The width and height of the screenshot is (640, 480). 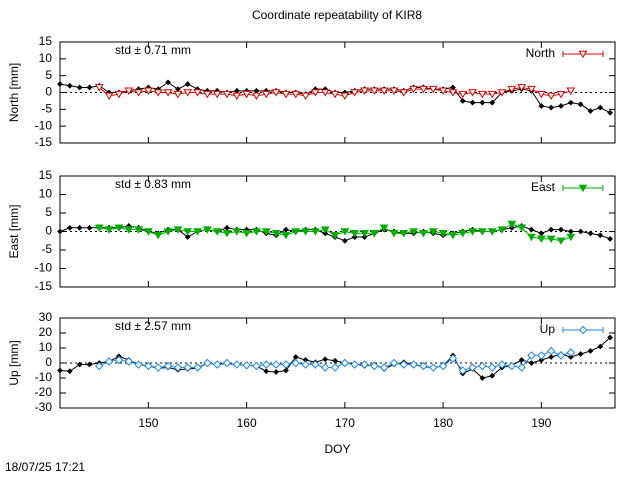 What do you see at coordinates (44, 286) in the screenshot?
I see `y-tick-label: -15` at bounding box center [44, 286].